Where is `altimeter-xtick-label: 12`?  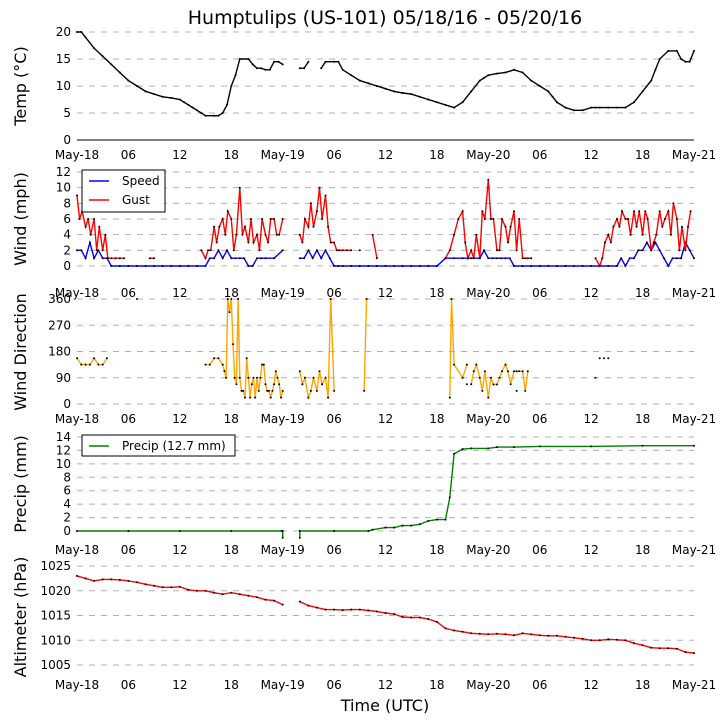
altimeter-xtick-label: 12 is located at coordinates (385, 685).